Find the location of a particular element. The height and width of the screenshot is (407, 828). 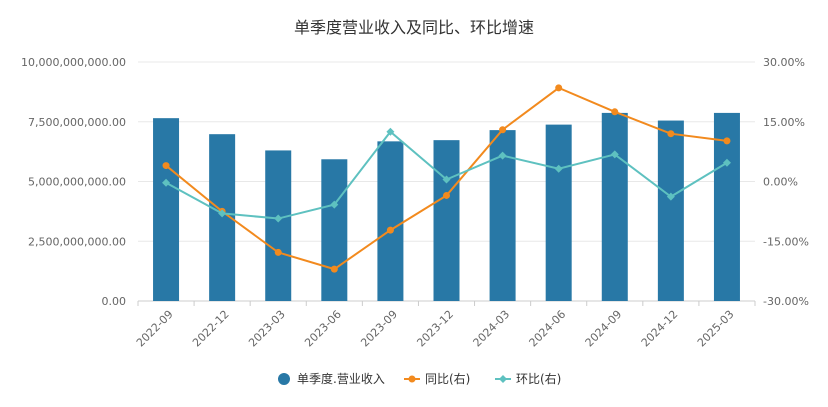

y-left-tick-label: 10,000,000,000.00 is located at coordinates (73, 62).